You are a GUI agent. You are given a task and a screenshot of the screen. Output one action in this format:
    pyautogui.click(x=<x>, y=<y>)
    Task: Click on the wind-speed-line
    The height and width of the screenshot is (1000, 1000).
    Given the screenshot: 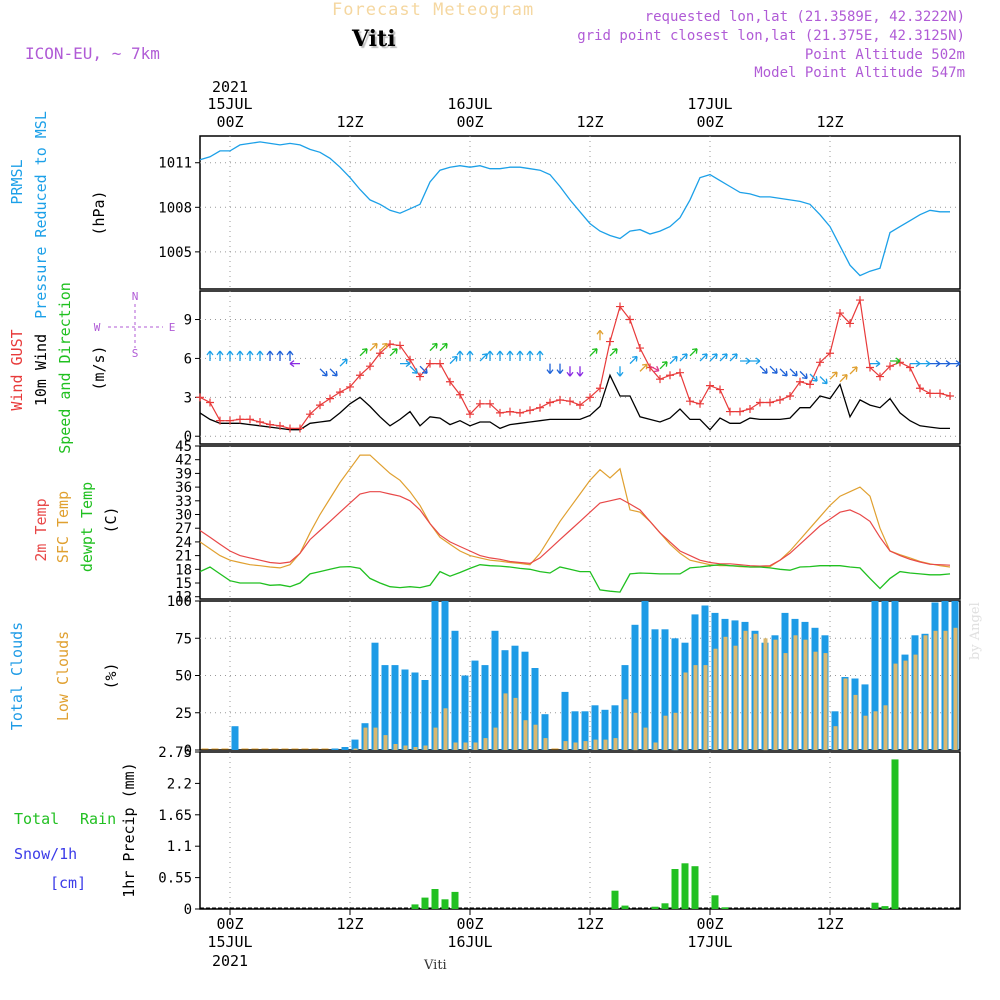 What is the action you would take?
    pyautogui.click(x=574, y=402)
    